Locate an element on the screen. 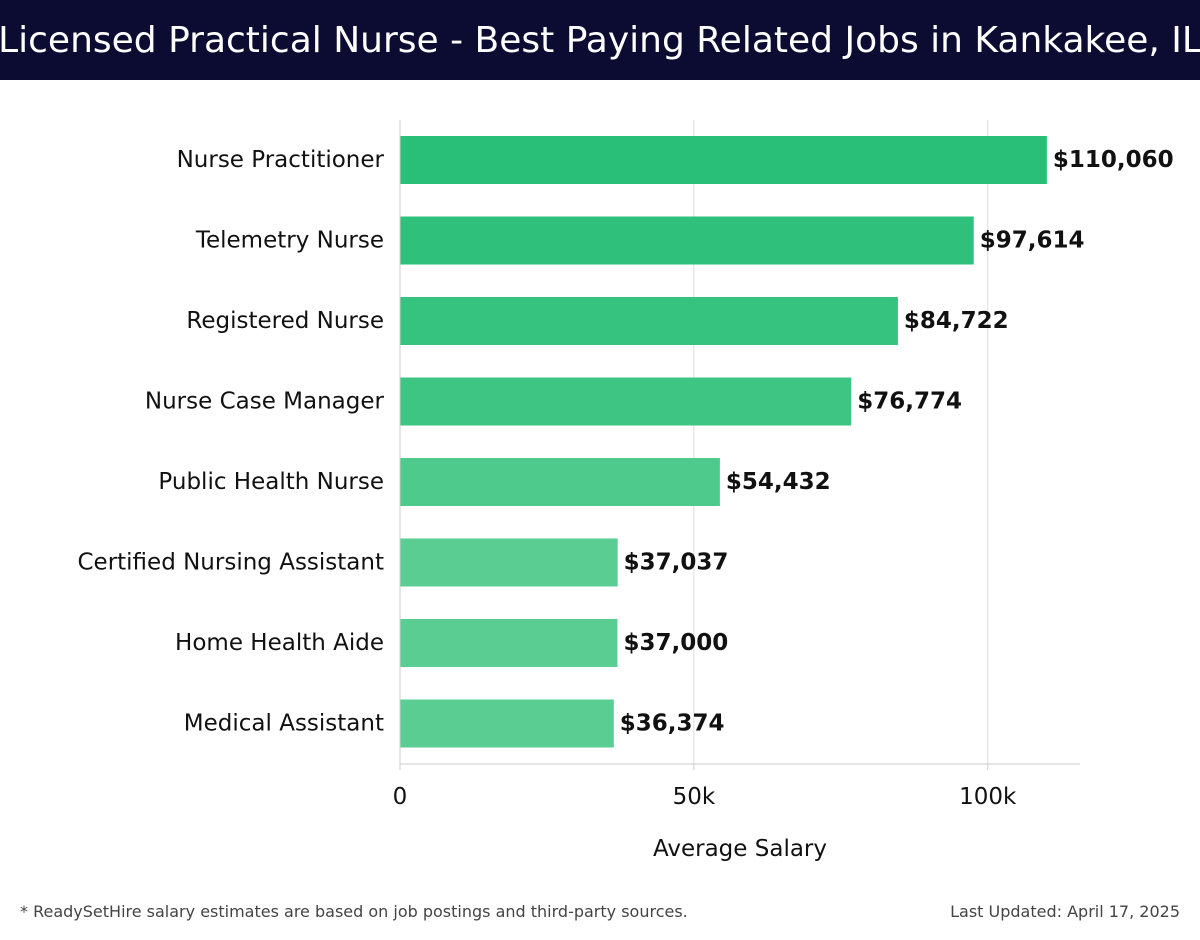  category-label-0: Nurse Practitioner is located at coordinates (281, 160).